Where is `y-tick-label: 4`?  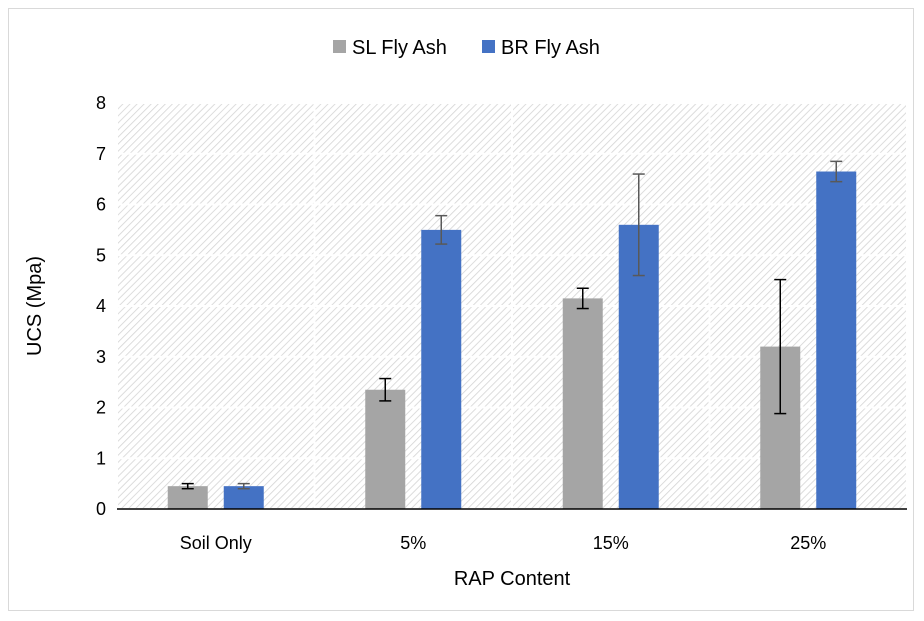 y-tick-label: 4 is located at coordinates (101, 306).